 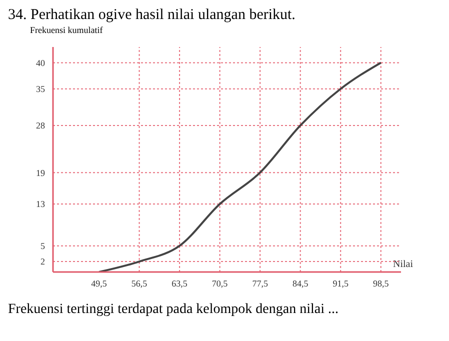 I want to click on x-tick-label: 56,5, so click(x=139, y=283).